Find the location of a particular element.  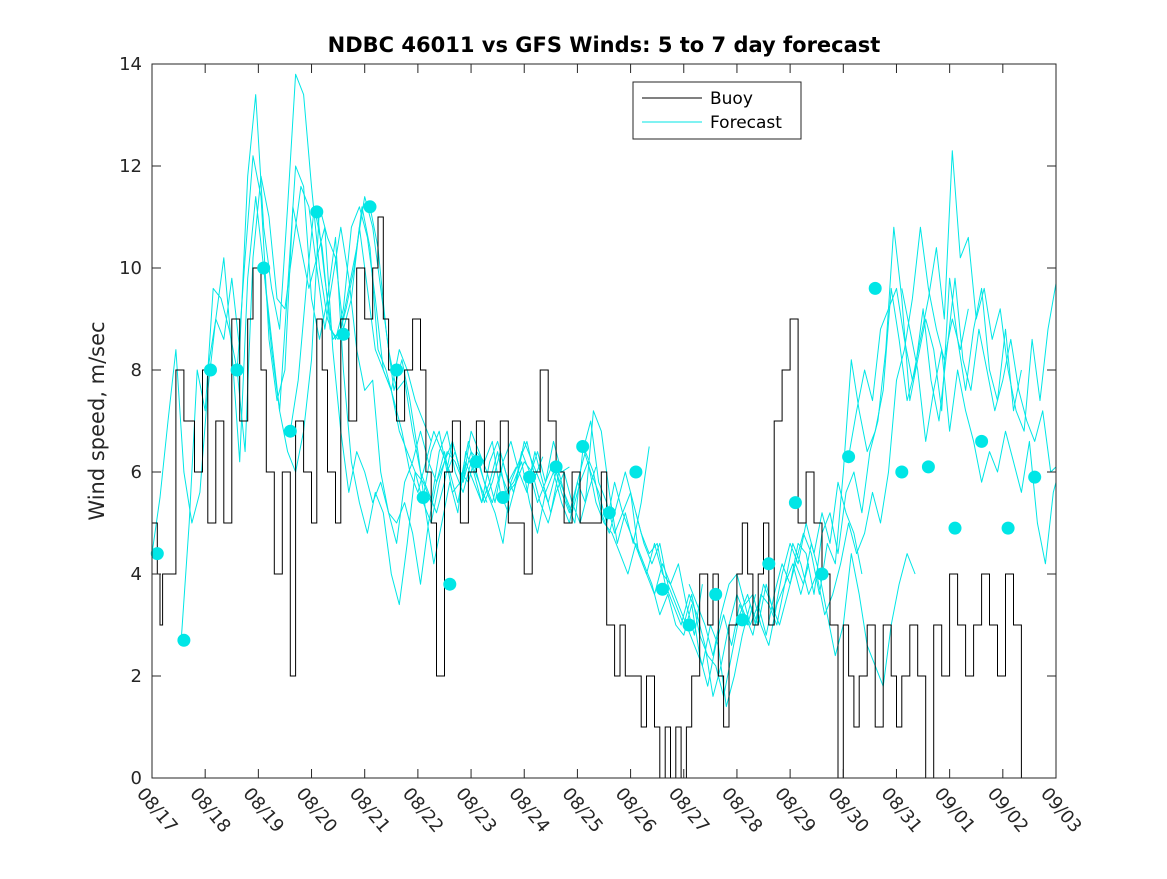

y-tick-label-0: 0 is located at coordinates (136, 778).